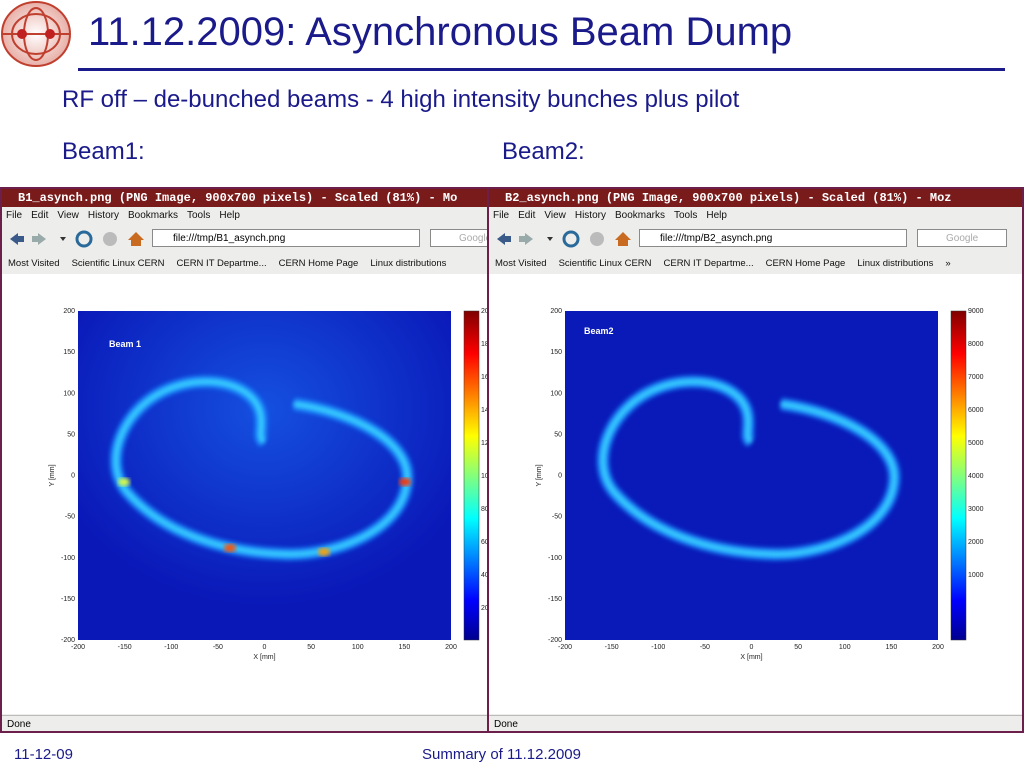 The image size is (1024, 768). Describe the element at coordinates (471, 475) in the screenshot. I see `colorbar` at that location.